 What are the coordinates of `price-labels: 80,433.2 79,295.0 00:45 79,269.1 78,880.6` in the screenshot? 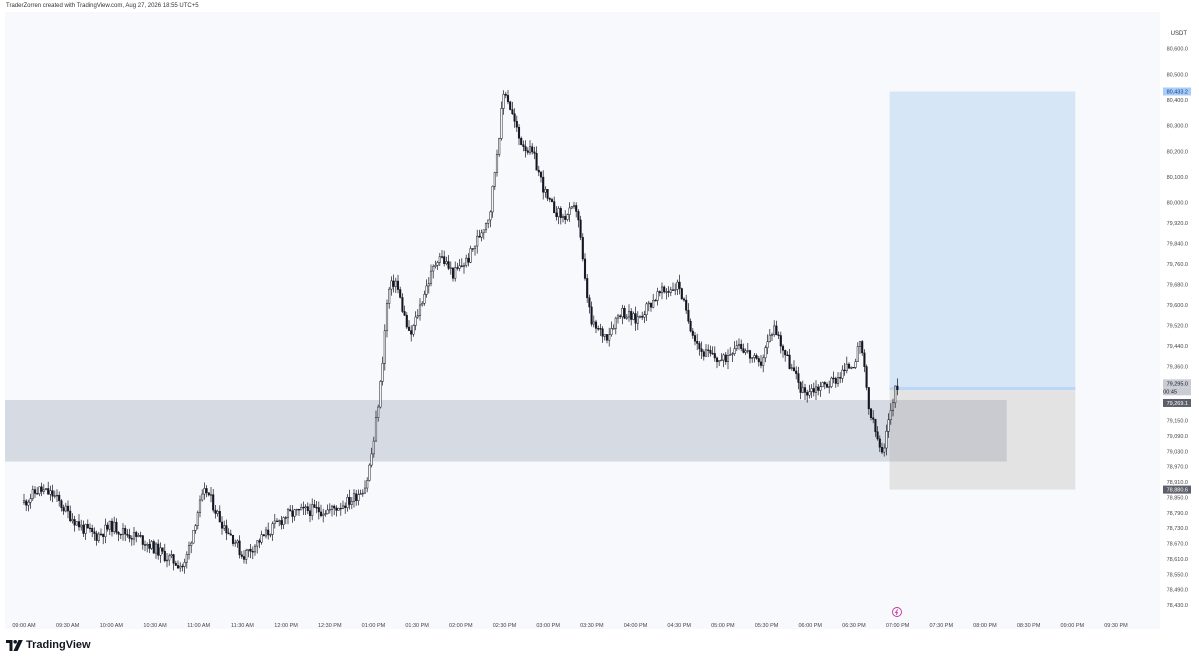 It's located at (1177, 290).